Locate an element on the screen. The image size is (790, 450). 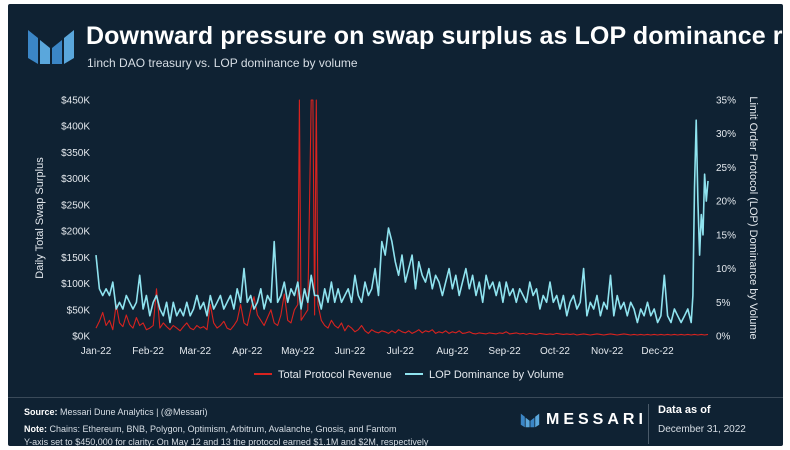
y-tick-label: $250K is located at coordinates (75, 205).